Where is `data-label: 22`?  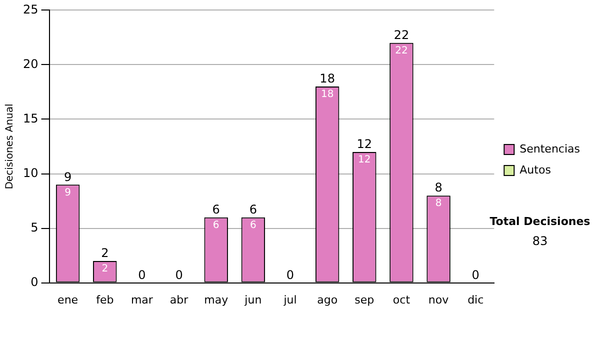
data-label: 22 is located at coordinates (401, 51).